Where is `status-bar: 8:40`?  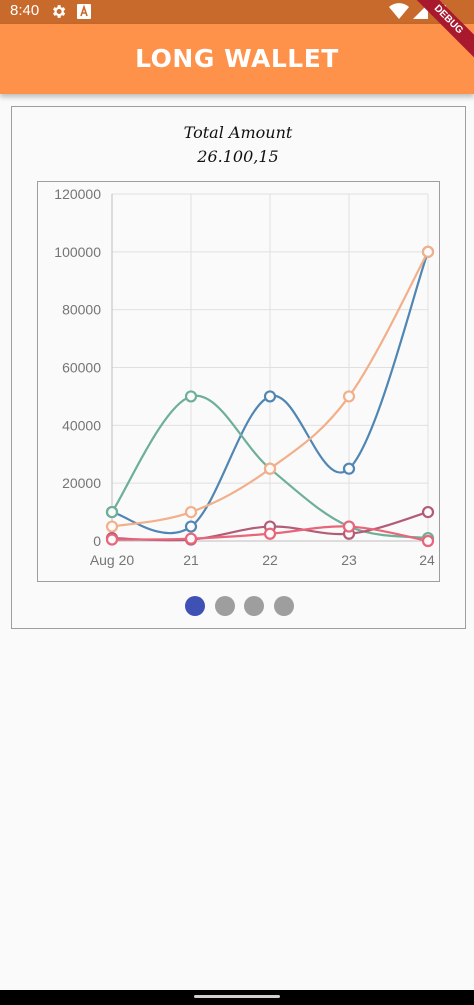
status-bar: 8:40 is located at coordinates (237, 12).